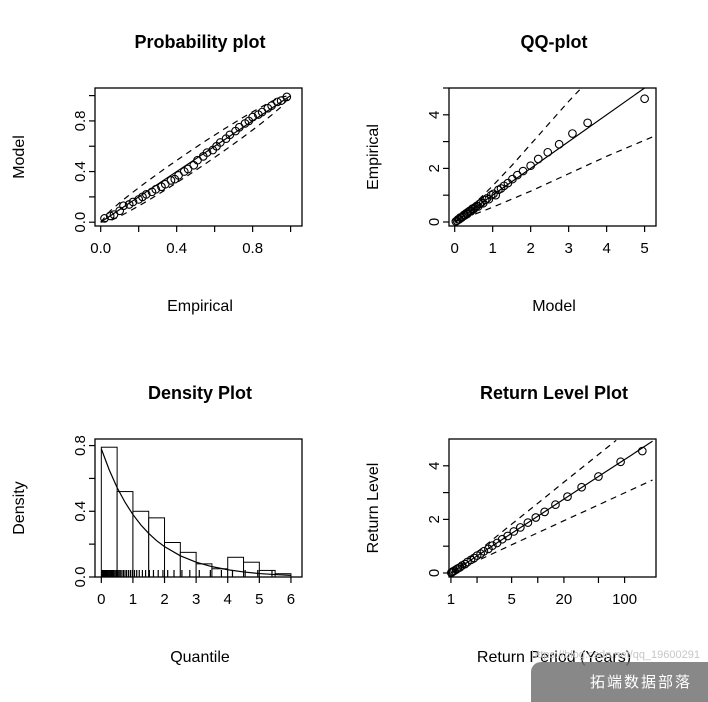  What do you see at coordinates (187, 172) in the screenshot?
I see `probability-plot-canvas: 0.0 0.4 0.8 0.0 0.4 0.8` at bounding box center [187, 172].